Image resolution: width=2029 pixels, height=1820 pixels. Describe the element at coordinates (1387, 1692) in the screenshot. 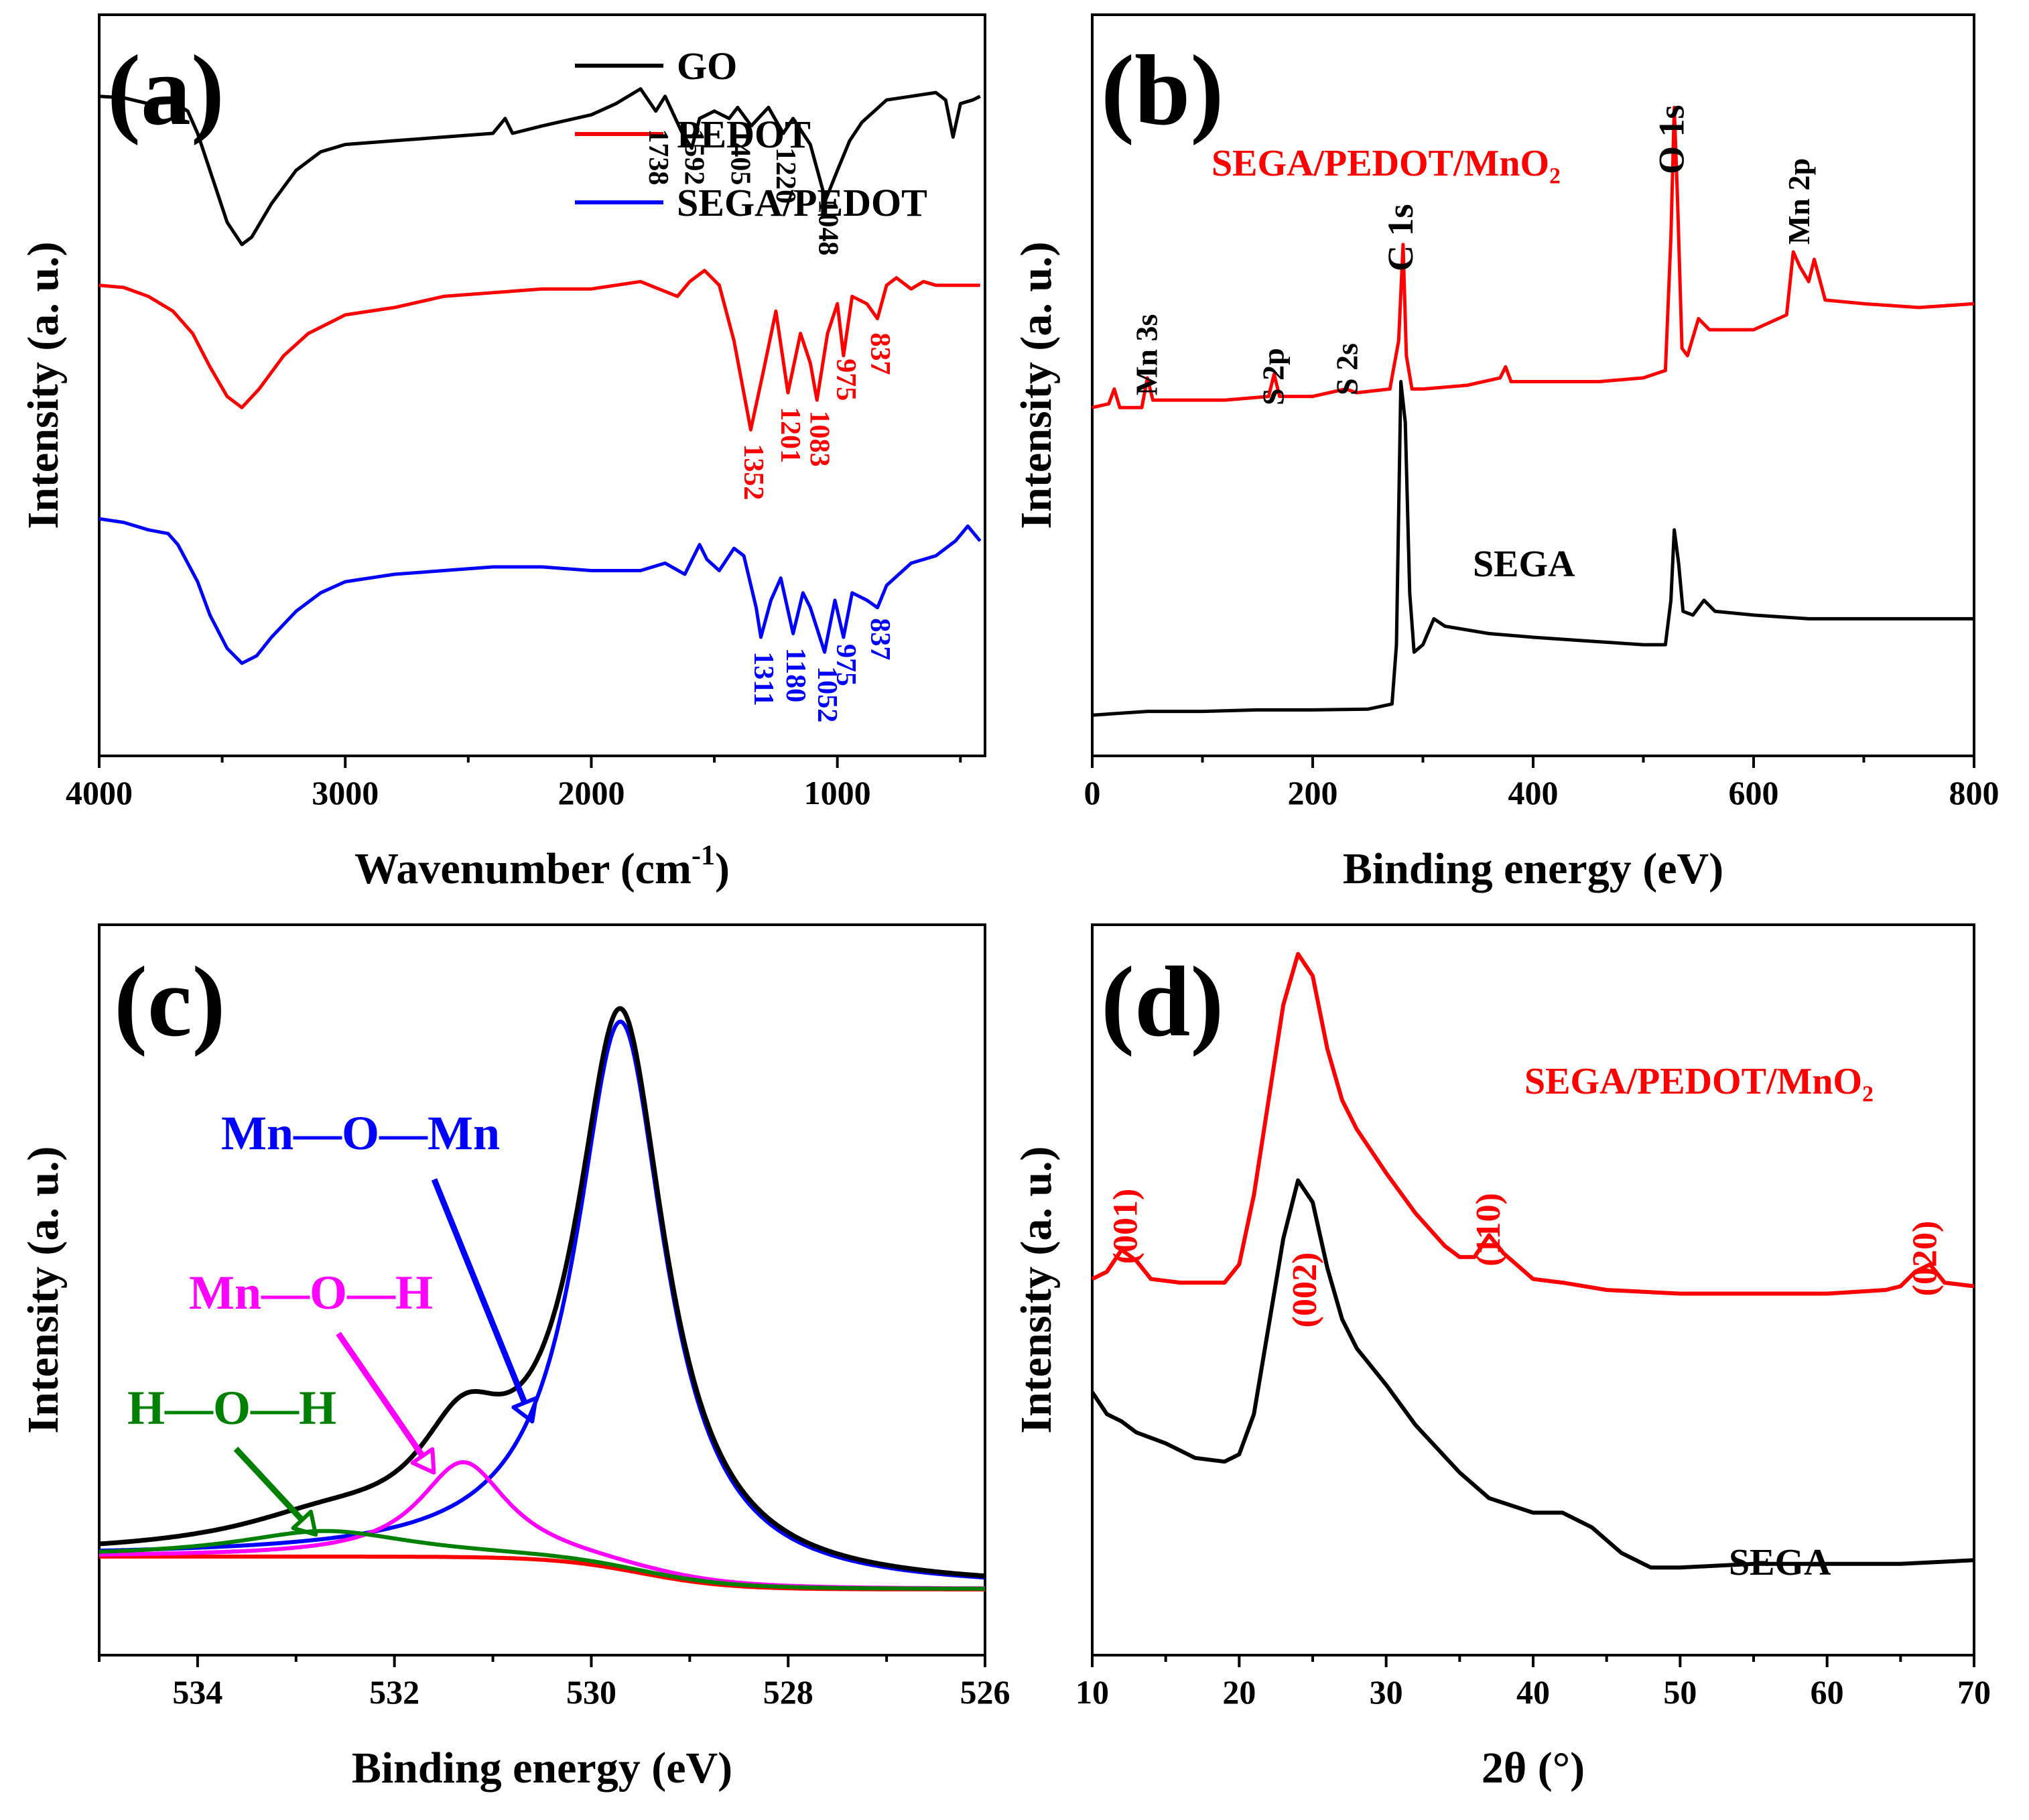

I see `x-tick-label: 30` at that location.